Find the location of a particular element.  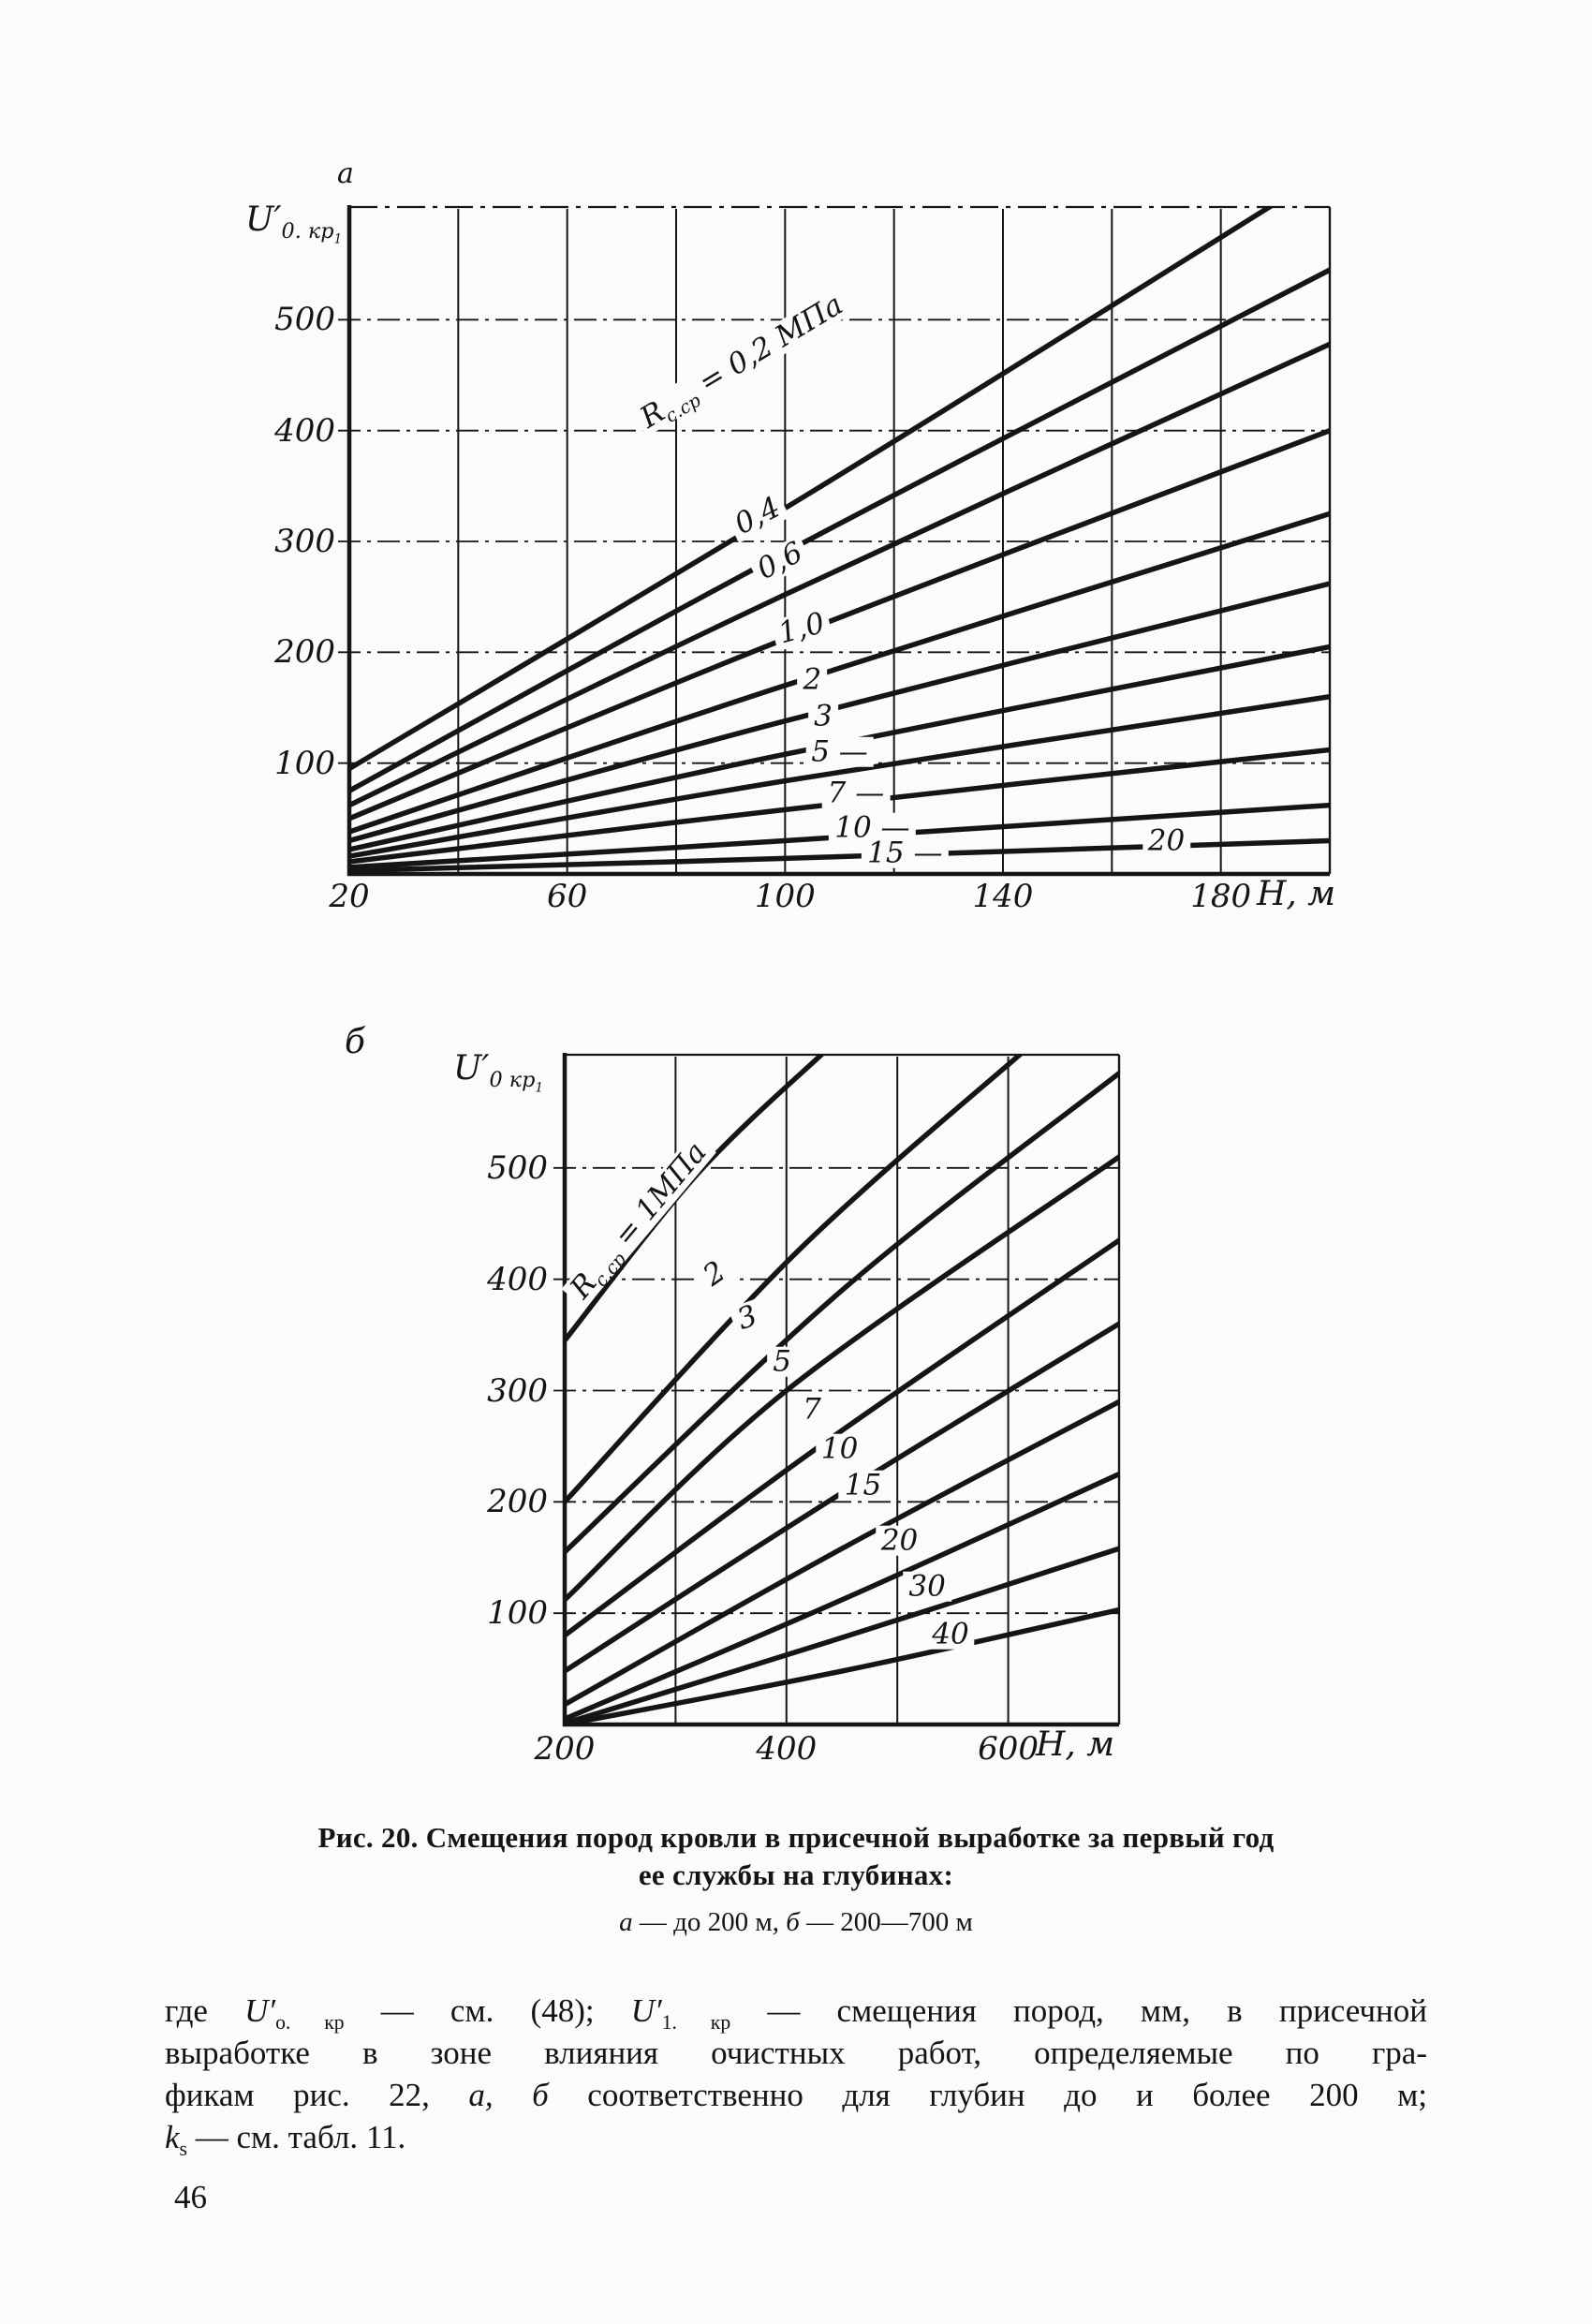

caption-line-2: ее службы на глубинах: is located at coordinates (796, 1875).